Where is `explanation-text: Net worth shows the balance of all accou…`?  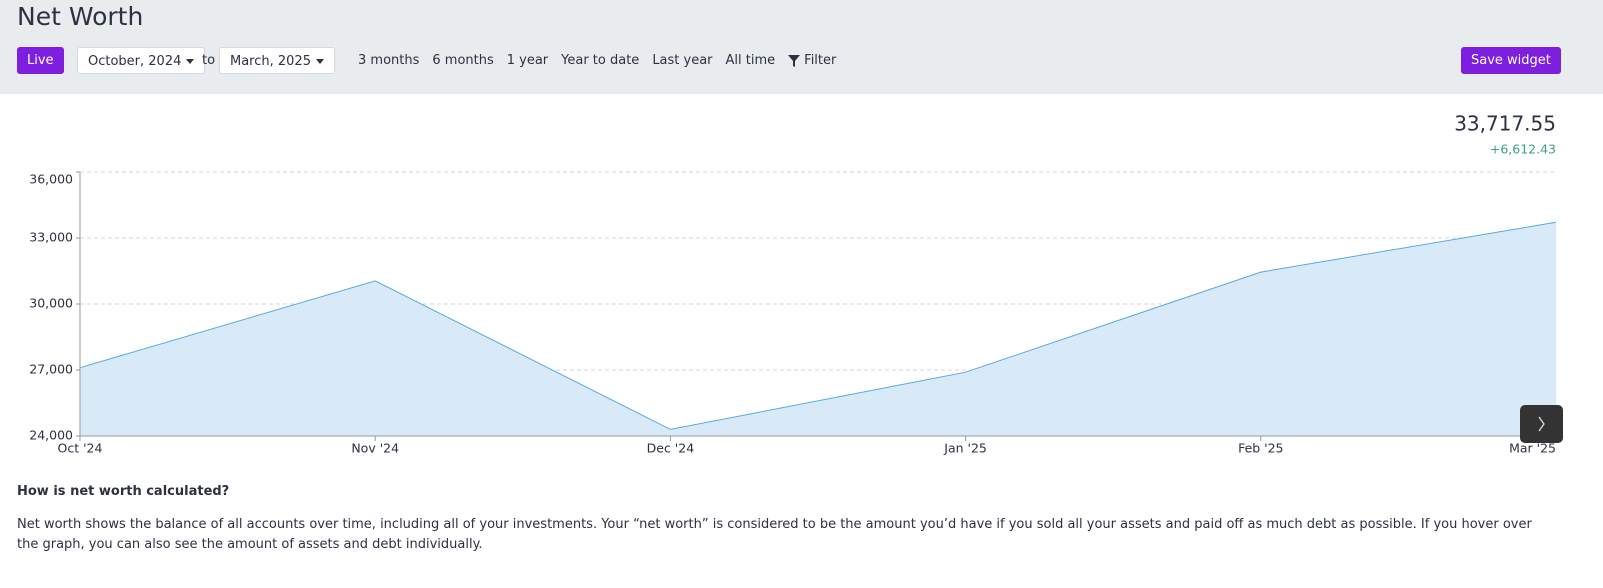 explanation-text: Net worth shows the balance of all accou… is located at coordinates (774, 534).